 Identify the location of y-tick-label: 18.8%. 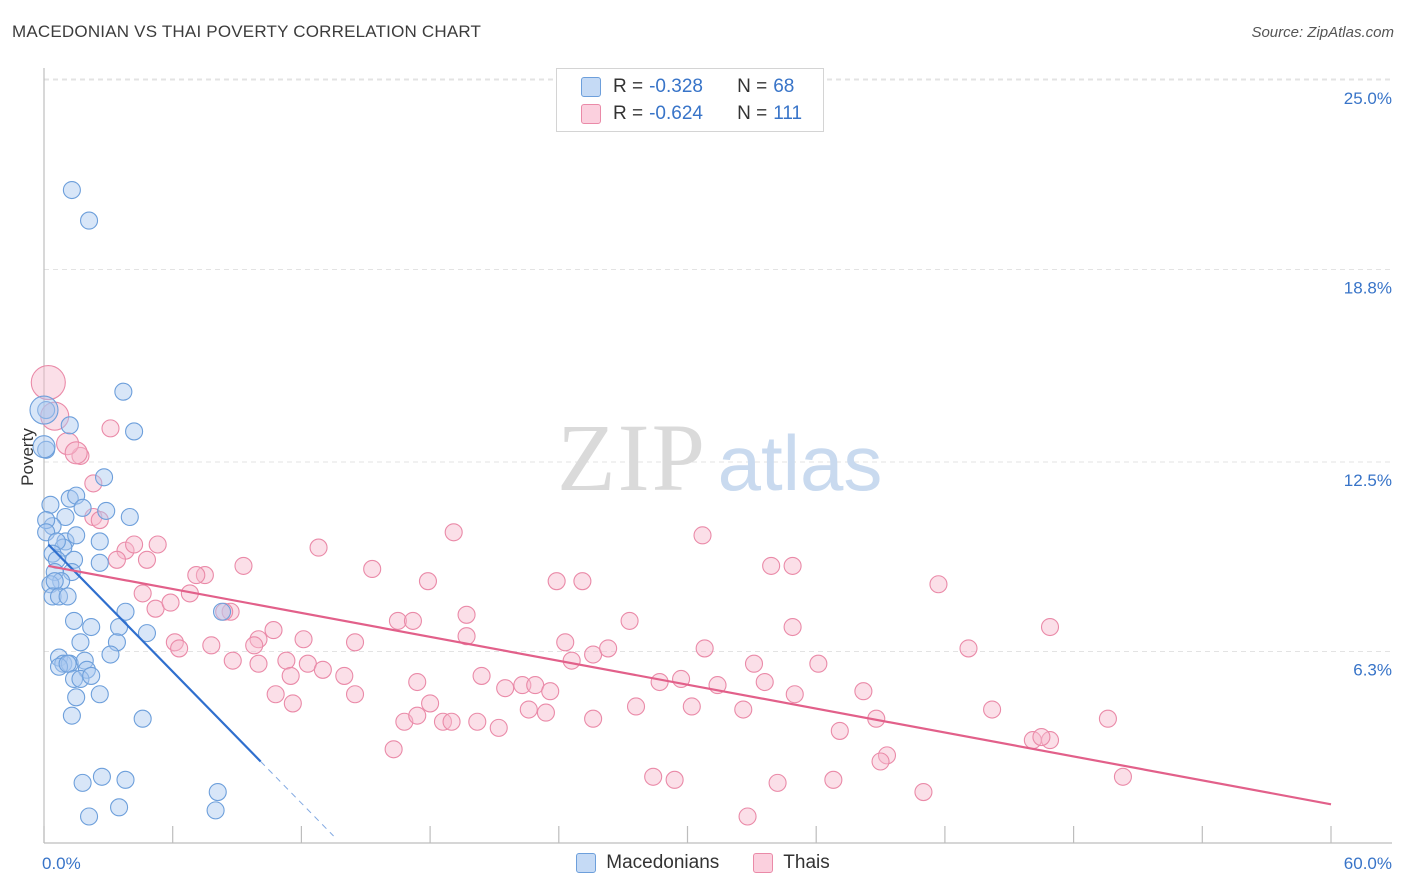
(1368, 287).